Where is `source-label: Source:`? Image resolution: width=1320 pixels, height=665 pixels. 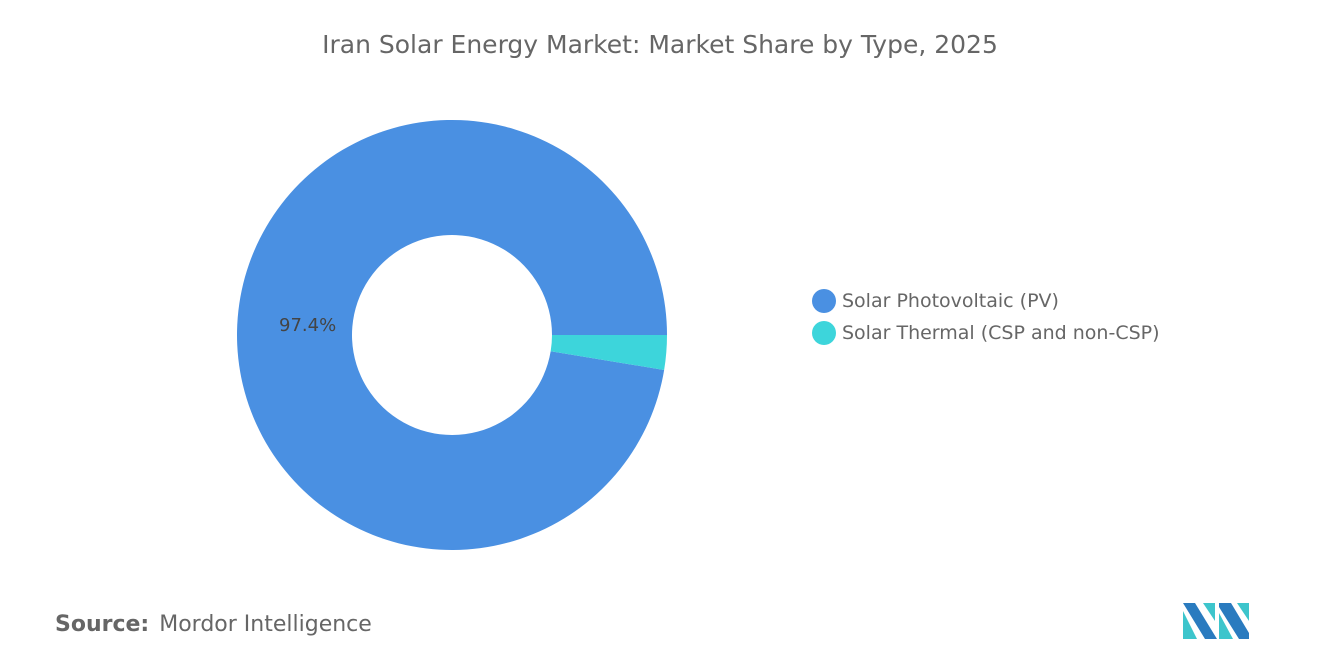
source-label: Source: is located at coordinates (102, 624).